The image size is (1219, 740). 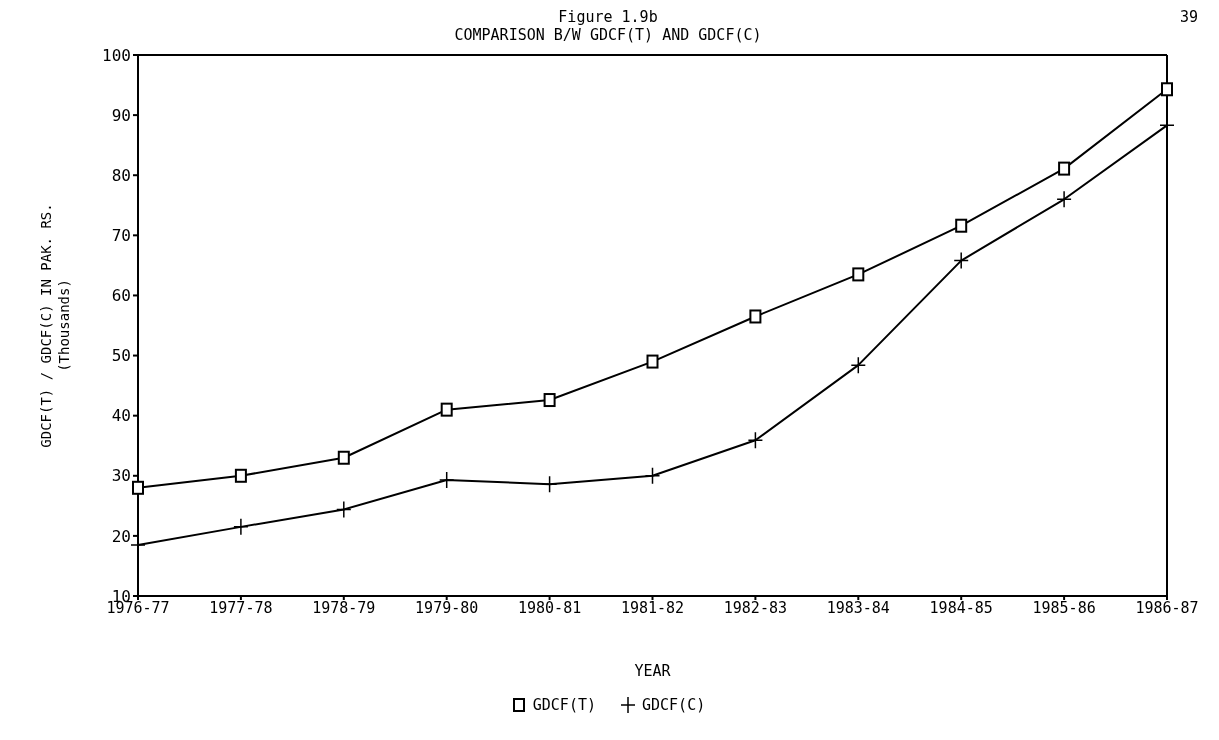 I want to click on y-tick-label: 100, so click(x=116, y=55).